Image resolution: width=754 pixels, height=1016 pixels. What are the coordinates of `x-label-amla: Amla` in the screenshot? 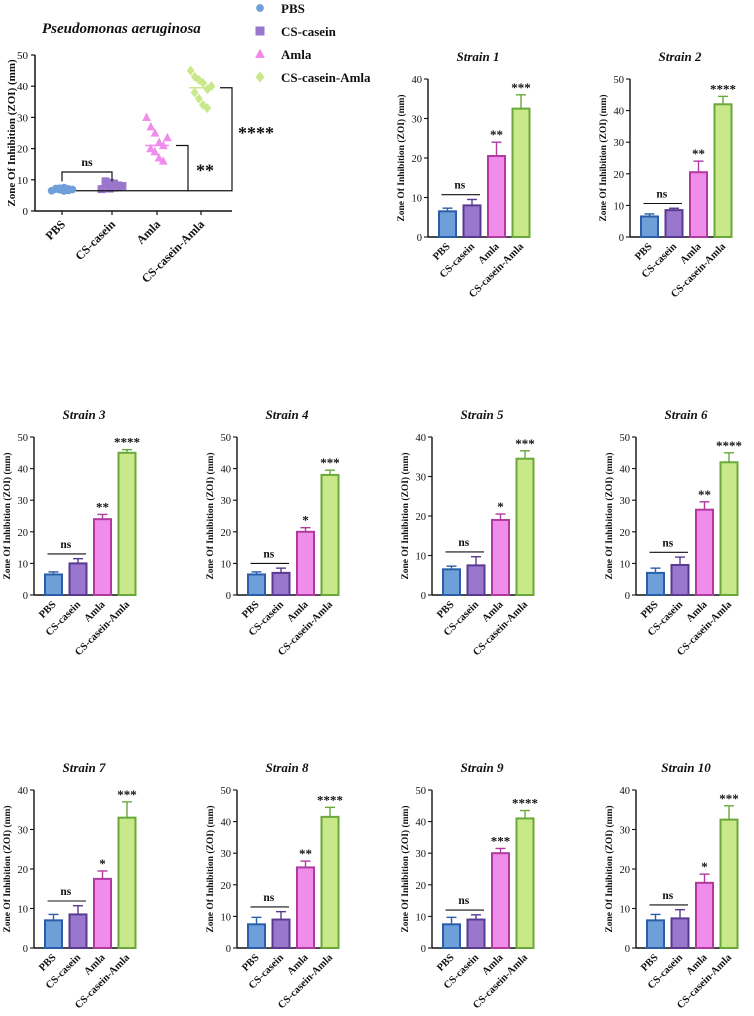 It's located at (148, 232).